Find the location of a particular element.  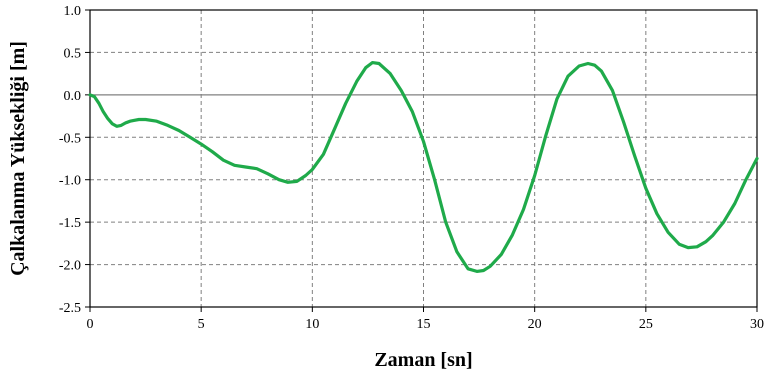

x-tick-label: 20 is located at coordinates (535, 324).